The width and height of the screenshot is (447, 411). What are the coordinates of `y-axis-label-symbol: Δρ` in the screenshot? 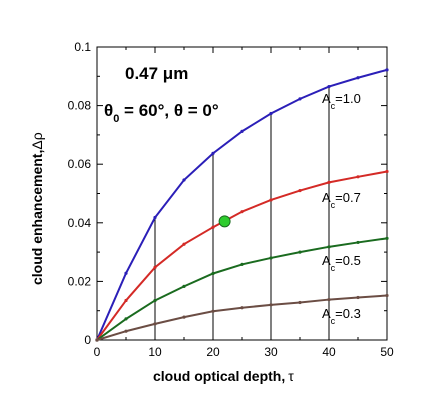 It's located at (37, 140).